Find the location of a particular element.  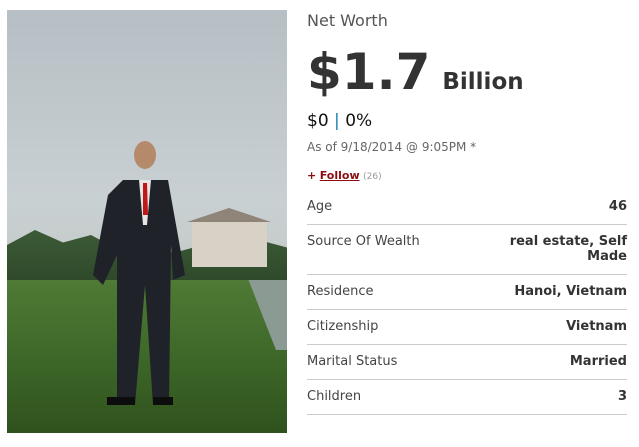

photo-house is located at coordinates (229, 237).